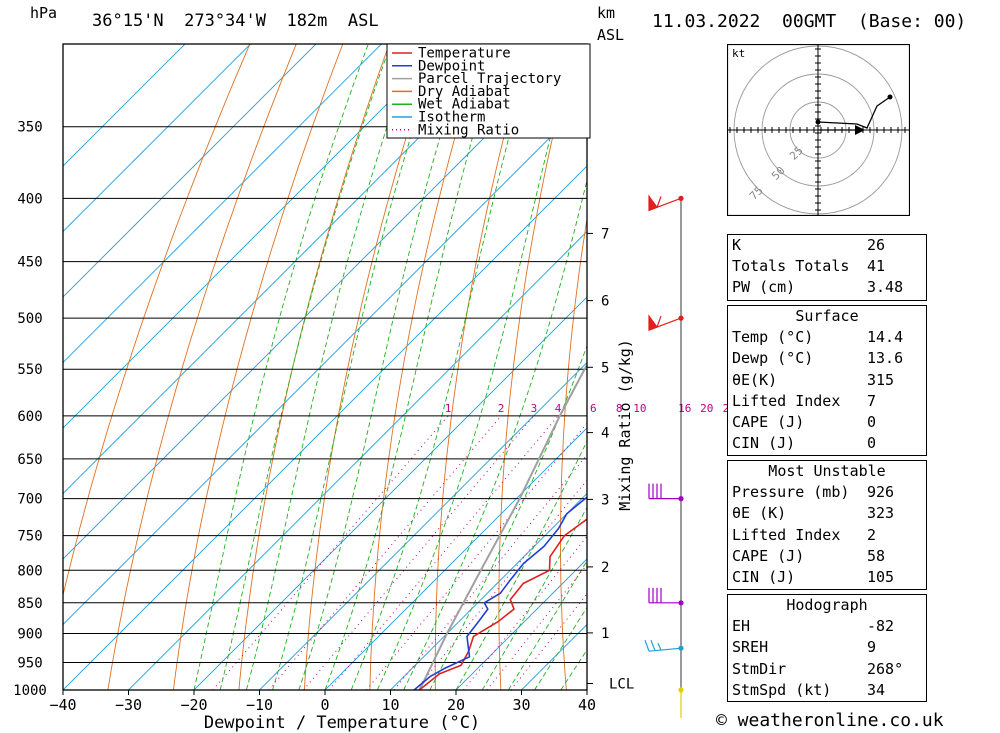 This screenshot has width=1000, height=733. I want to click on pressure-tick-label: 600, so click(29, 417).